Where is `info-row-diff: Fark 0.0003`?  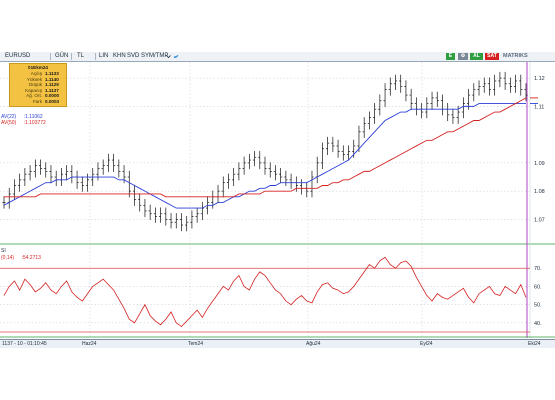
info-row-diff: Fark 0.0003 is located at coordinates (46, 101).